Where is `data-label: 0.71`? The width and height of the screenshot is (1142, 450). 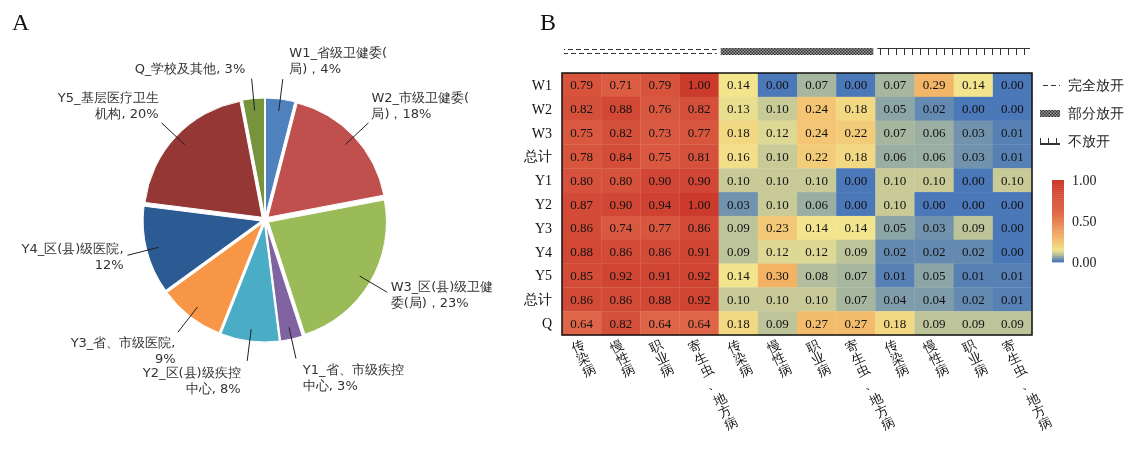
data-label: 0.71 is located at coordinates (621, 85).